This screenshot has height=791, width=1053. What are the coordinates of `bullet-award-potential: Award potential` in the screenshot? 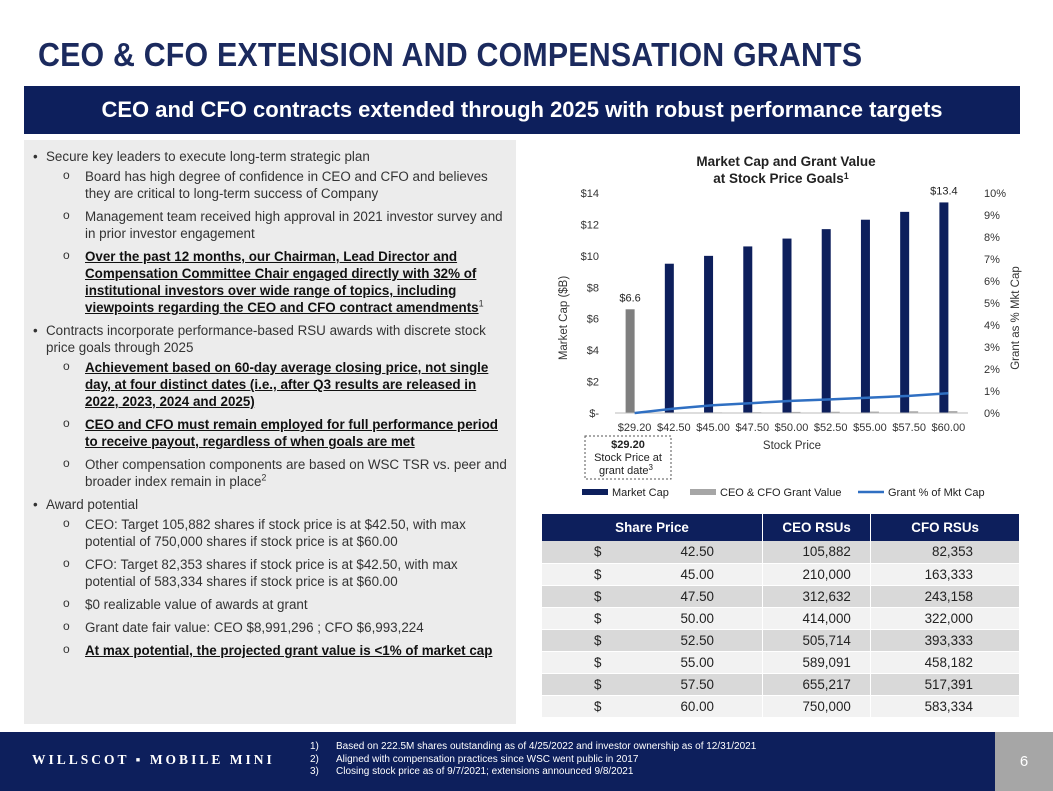 It's located at (270, 504).